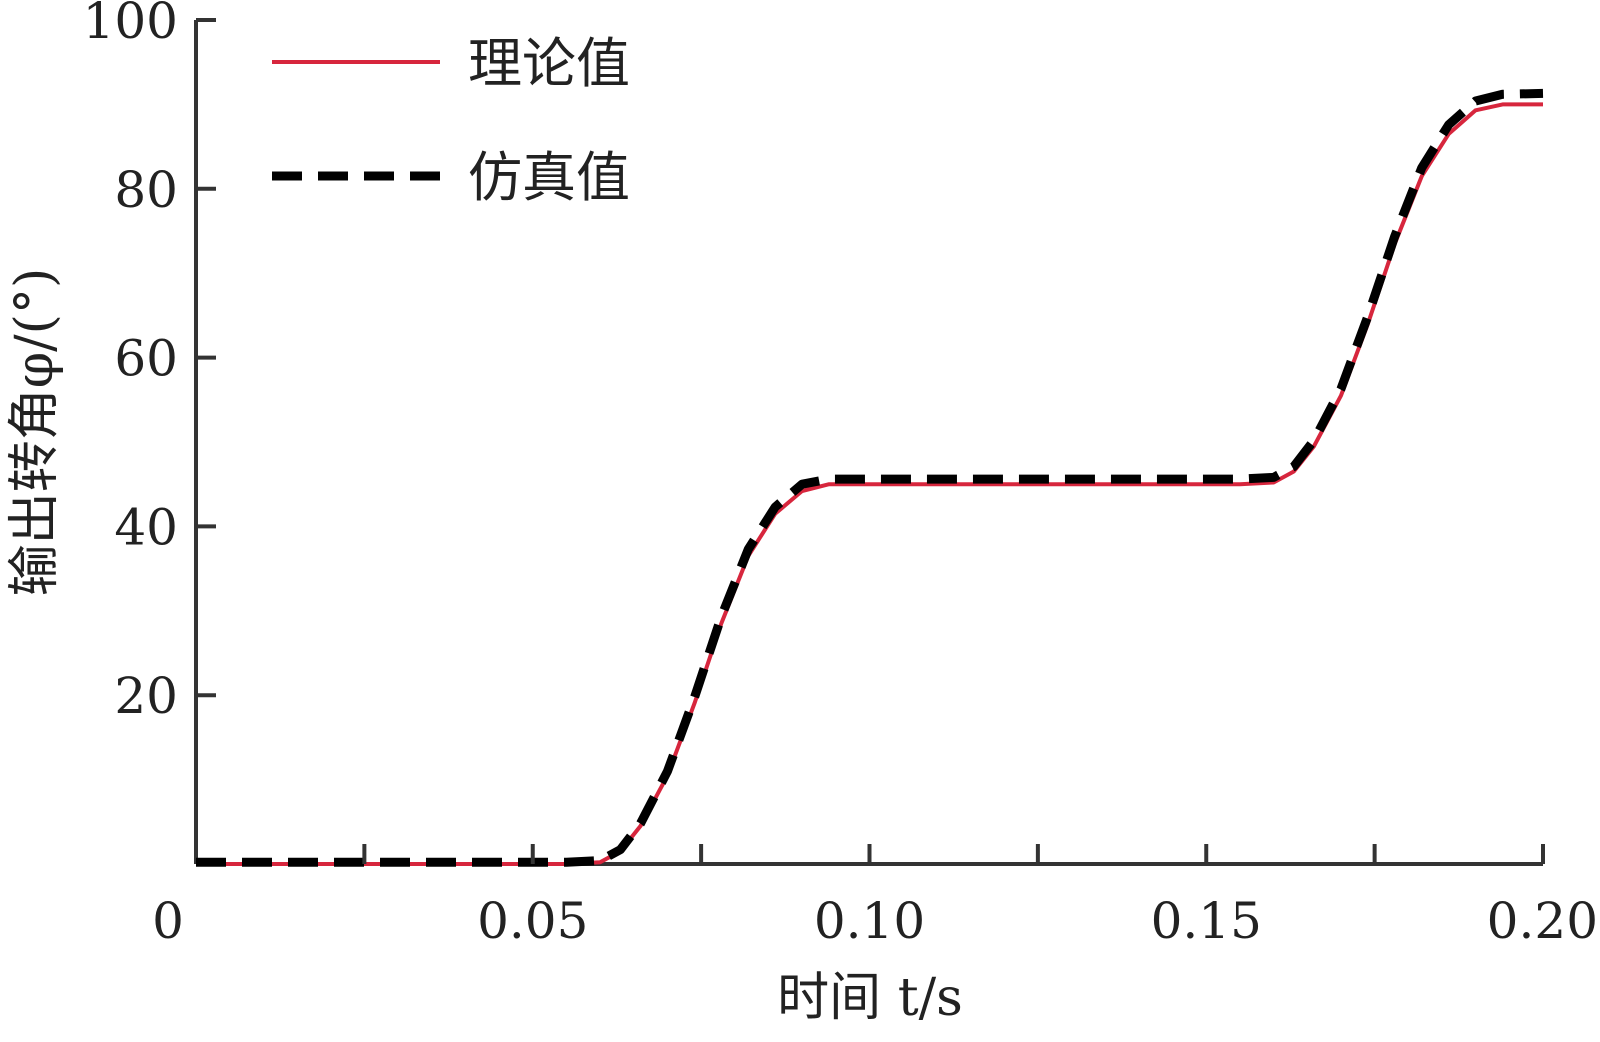 Image resolution: width=1600 pixels, height=1042 pixels. Describe the element at coordinates (869, 921) in the screenshot. I see `x-tick-label: 0.10` at that location.